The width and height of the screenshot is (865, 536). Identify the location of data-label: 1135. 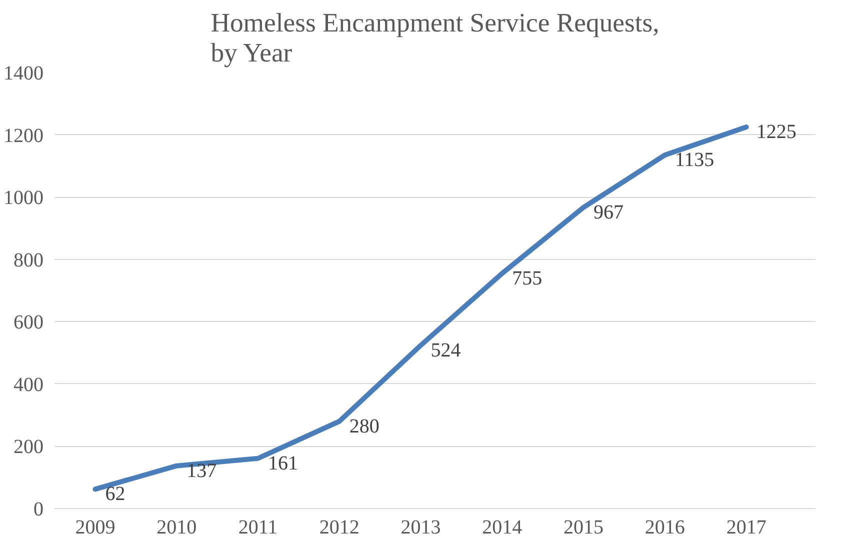
(694, 160).